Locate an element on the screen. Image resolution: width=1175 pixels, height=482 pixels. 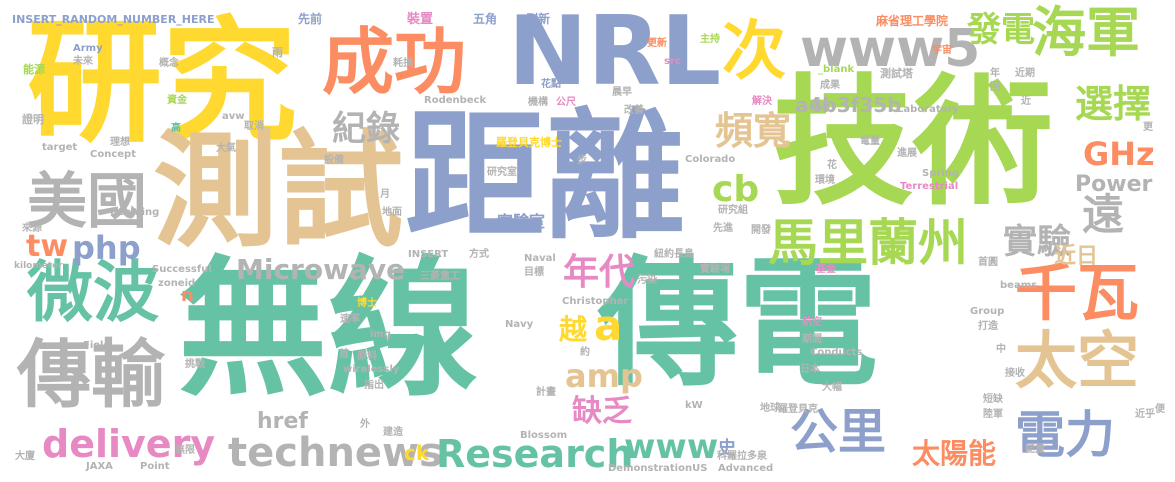
word-17: 次 is located at coordinates (754, 52).